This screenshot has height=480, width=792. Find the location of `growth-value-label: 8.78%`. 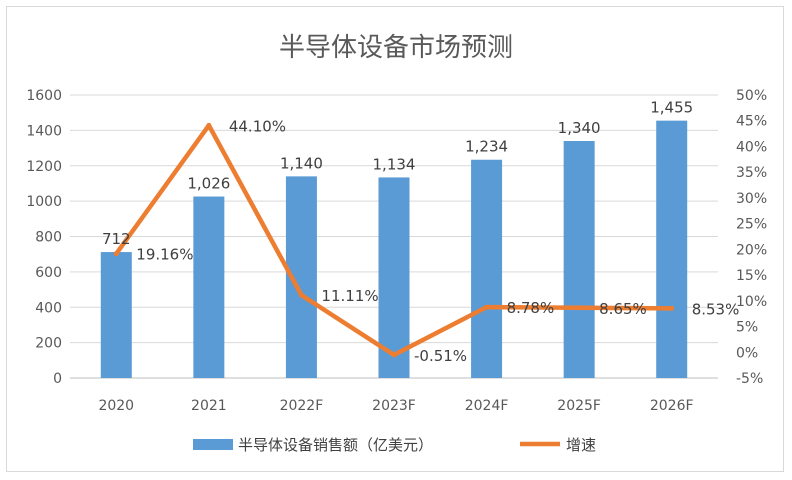

growth-value-label: 8.78% is located at coordinates (531, 308).